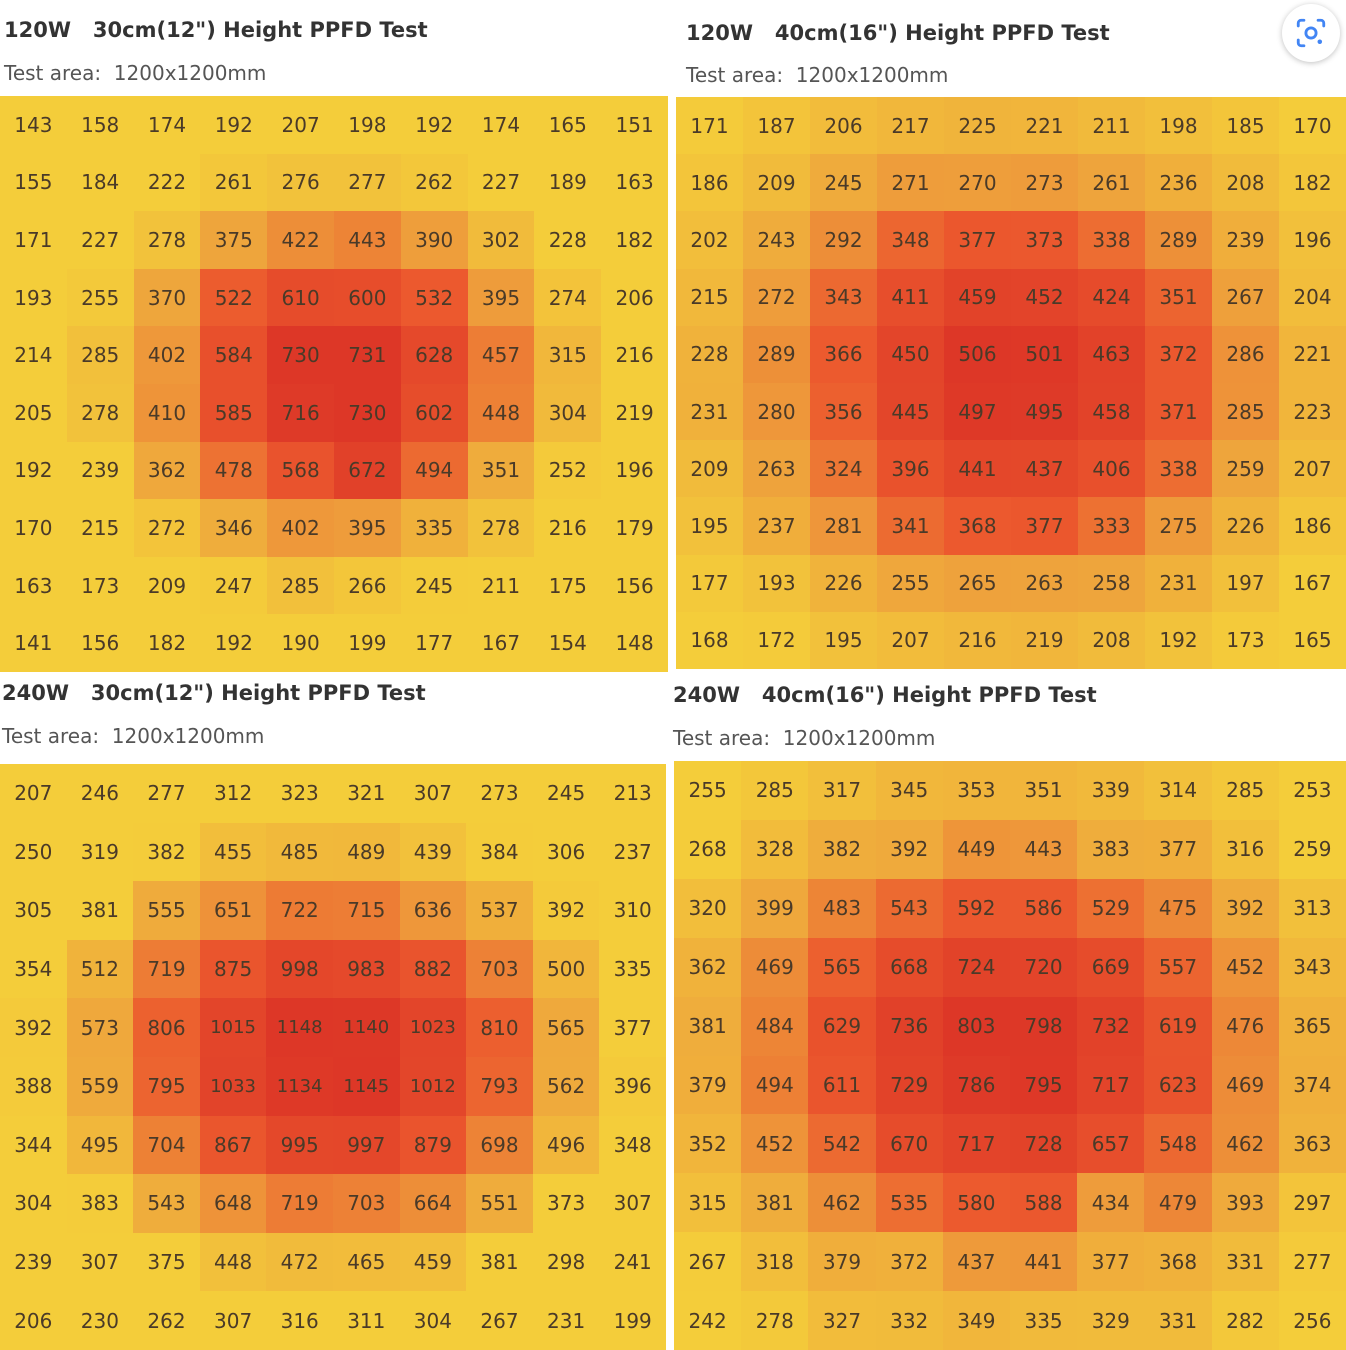  I want to click on heatmap-cell: 196, so click(634, 470).